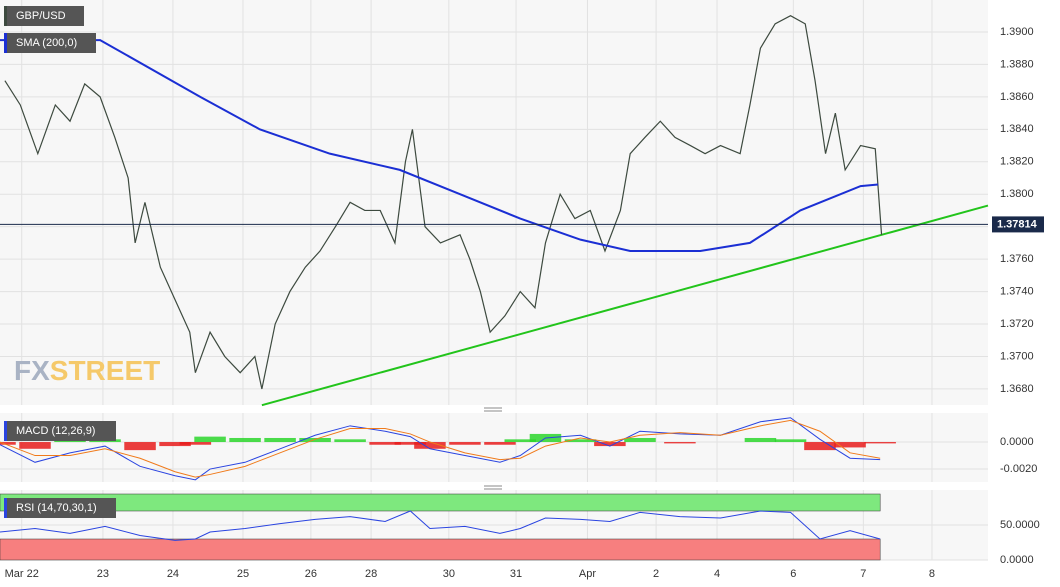 Image resolution: width=1060 pixels, height=587 pixels. Describe the element at coordinates (56, 508) in the screenshot. I see `legend-label: RSI (14,70,30,1)` at that location.